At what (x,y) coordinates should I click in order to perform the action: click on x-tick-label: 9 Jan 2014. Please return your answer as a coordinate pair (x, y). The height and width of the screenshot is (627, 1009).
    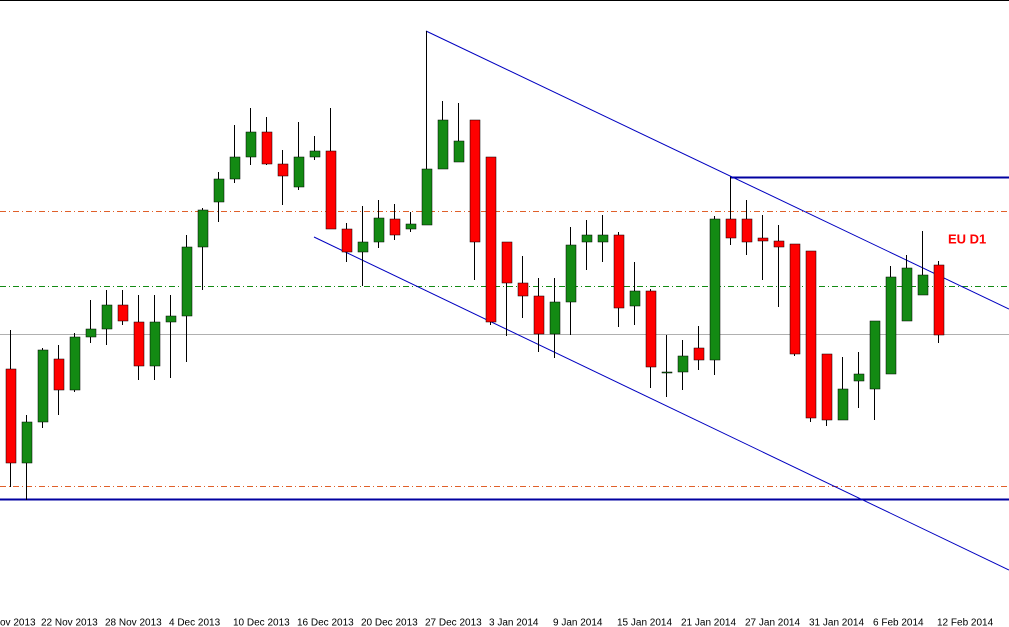
    Looking at the image, I should click on (578, 622).